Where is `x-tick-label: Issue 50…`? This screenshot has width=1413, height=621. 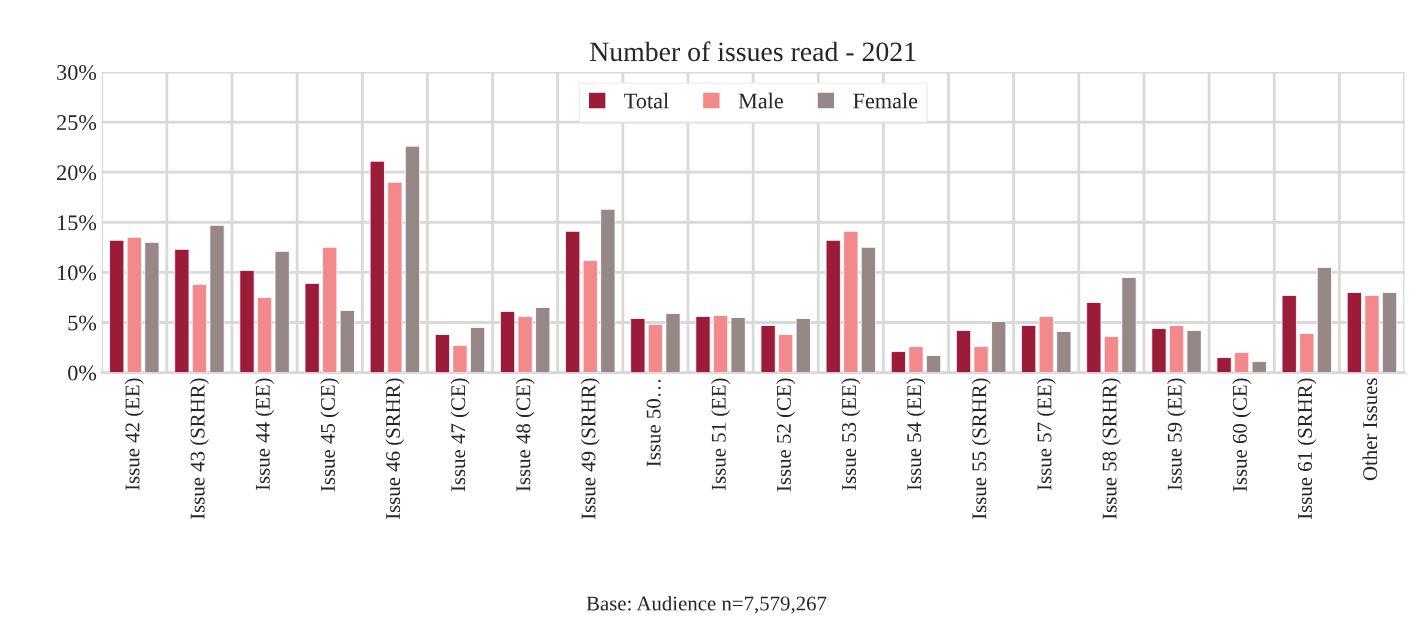 x-tick-label: Issue 50… is located at coordinates (653, 423).